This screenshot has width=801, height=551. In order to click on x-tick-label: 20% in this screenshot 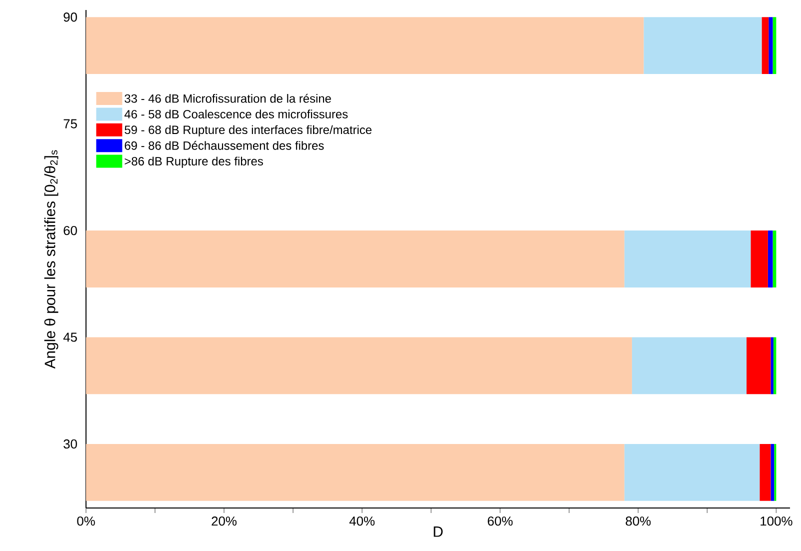, I will do `click(224, 521)`.